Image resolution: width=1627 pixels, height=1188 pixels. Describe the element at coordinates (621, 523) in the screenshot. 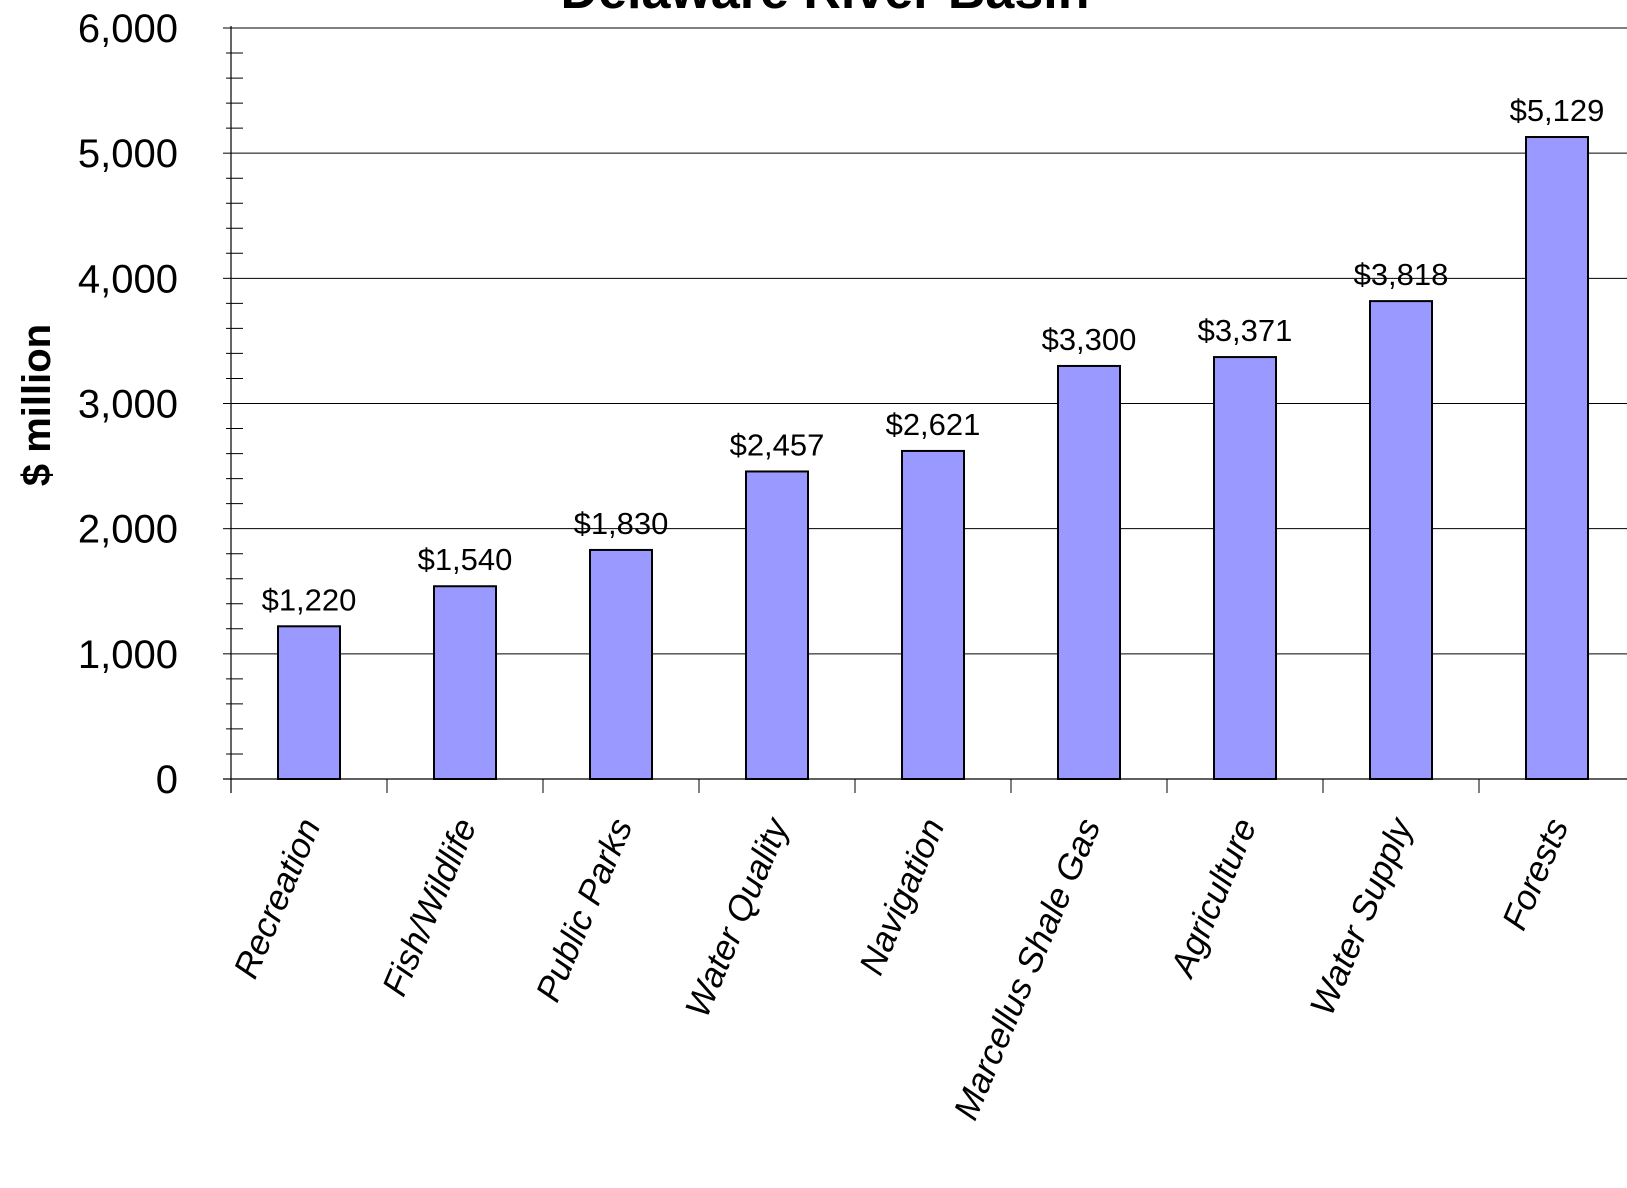

I see `data-label: $1,830` at that location.